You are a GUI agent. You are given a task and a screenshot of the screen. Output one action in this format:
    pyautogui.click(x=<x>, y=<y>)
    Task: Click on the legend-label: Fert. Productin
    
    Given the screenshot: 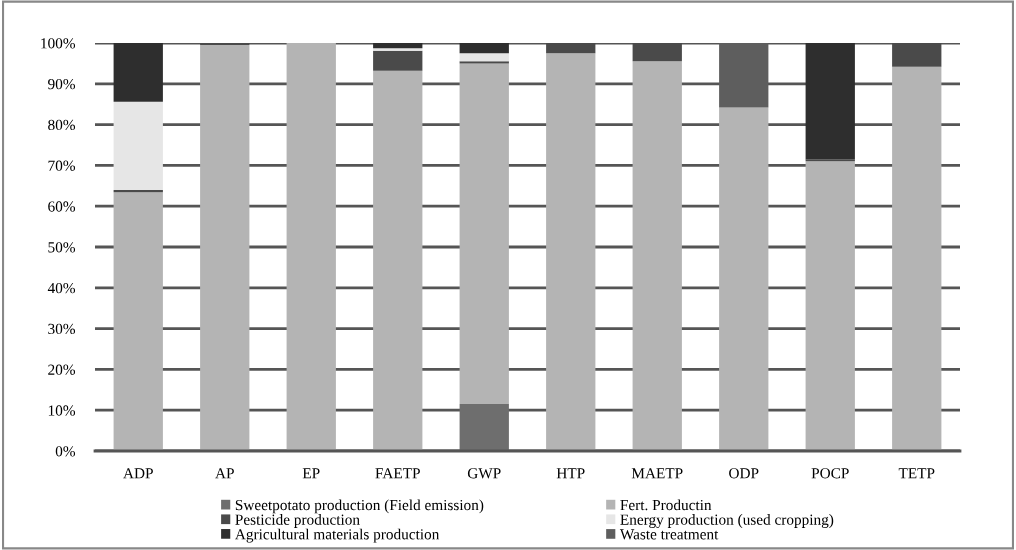 What is the action you would take?
    pyautogui.click(x=666, y=505)
    